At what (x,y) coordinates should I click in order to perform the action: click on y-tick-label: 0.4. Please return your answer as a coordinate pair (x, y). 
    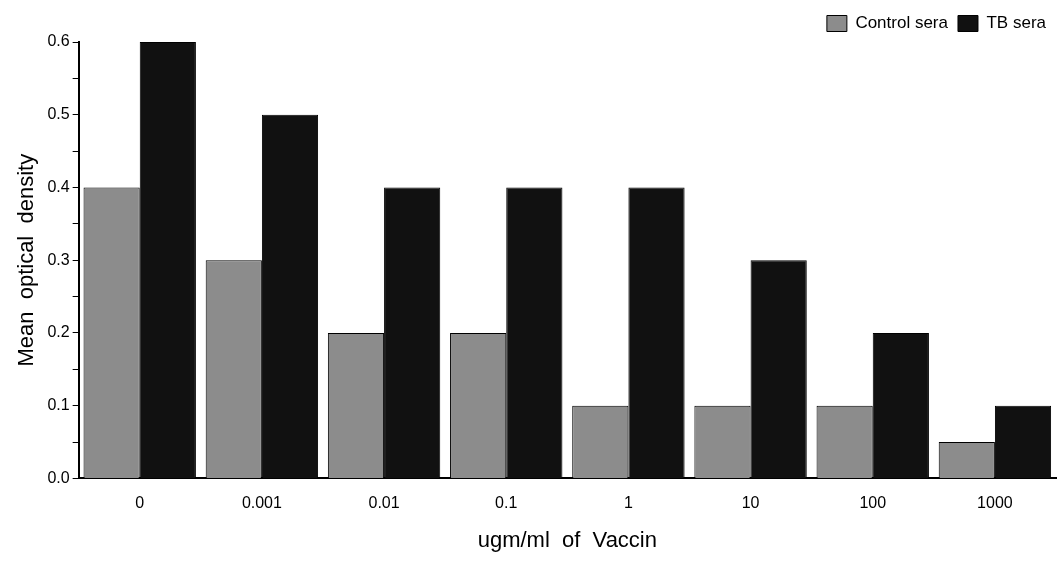
    Looking at the image, I should click on (58, 186).